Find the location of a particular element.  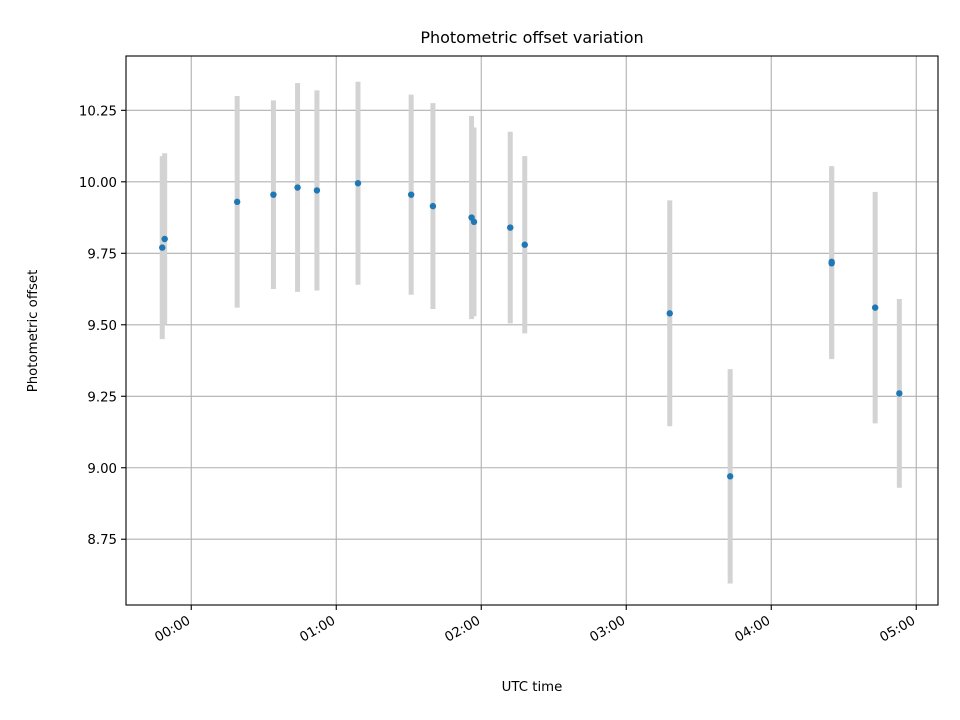

x-axis-label: UTC time is located at coordinates (532, 687).